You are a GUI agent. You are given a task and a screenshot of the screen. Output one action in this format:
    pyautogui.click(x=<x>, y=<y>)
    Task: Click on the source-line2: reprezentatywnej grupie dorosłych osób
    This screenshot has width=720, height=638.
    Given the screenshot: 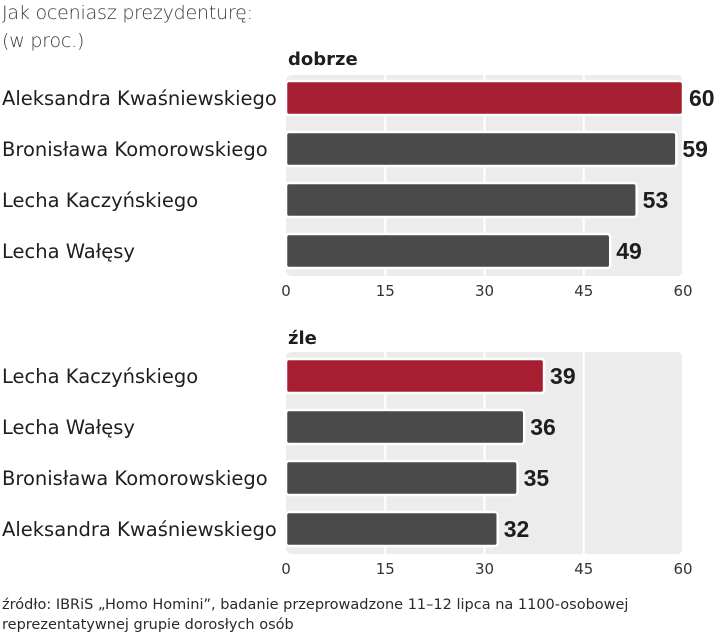 What is the action you would take?
    pyautogui.click(x=148, y=625)
    